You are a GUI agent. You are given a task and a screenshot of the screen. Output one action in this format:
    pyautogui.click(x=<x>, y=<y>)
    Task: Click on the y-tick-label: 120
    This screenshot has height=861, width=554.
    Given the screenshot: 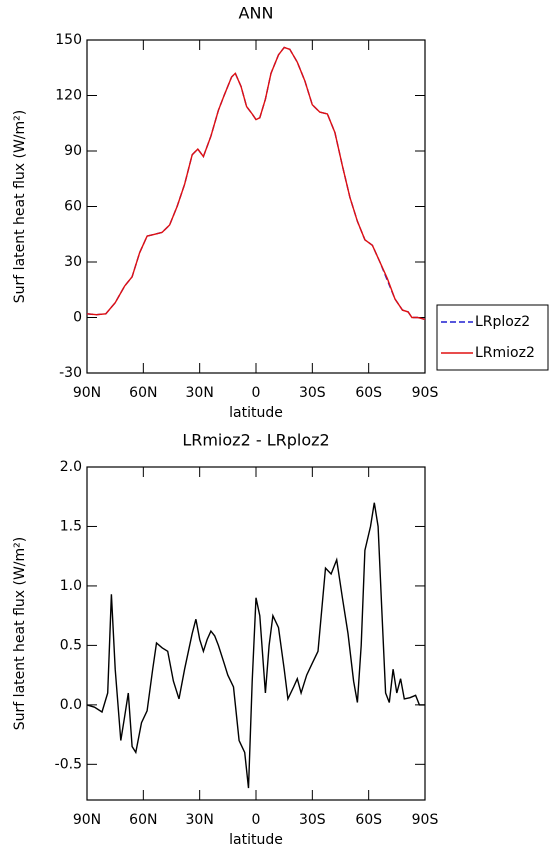 What is the action you would take?
    pyautogui.click(x=68, y=96)
    